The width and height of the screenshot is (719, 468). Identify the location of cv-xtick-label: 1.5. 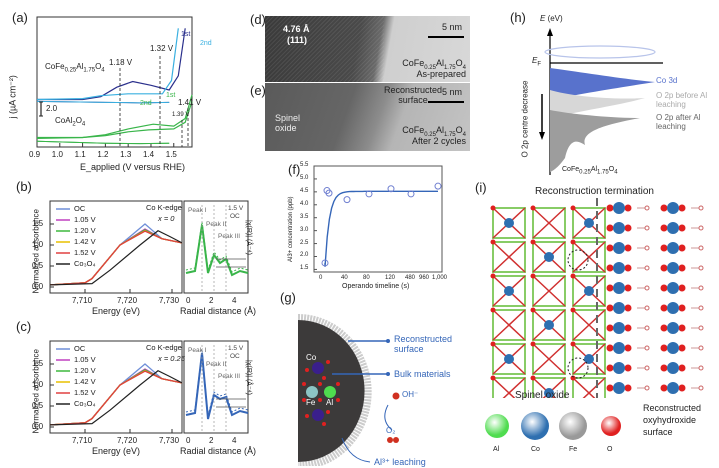
(171, 154).